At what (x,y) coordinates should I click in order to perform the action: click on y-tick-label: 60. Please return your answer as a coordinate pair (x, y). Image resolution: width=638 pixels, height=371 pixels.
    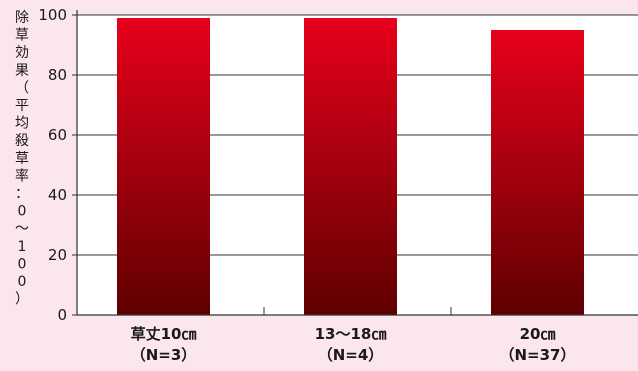
    Looking at the image, I should click on (57, 135).